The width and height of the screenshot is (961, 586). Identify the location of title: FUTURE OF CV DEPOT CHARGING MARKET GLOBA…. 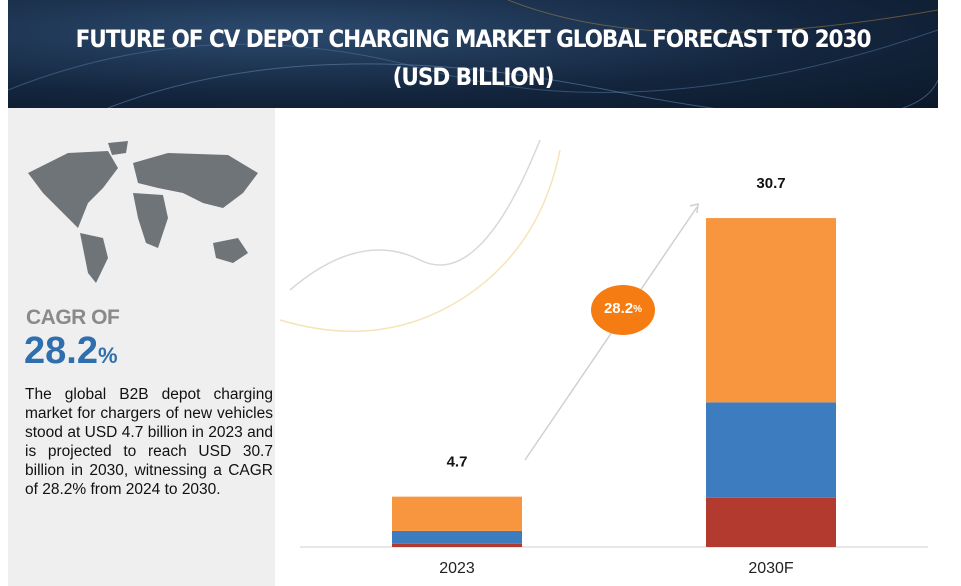
(473, 58).